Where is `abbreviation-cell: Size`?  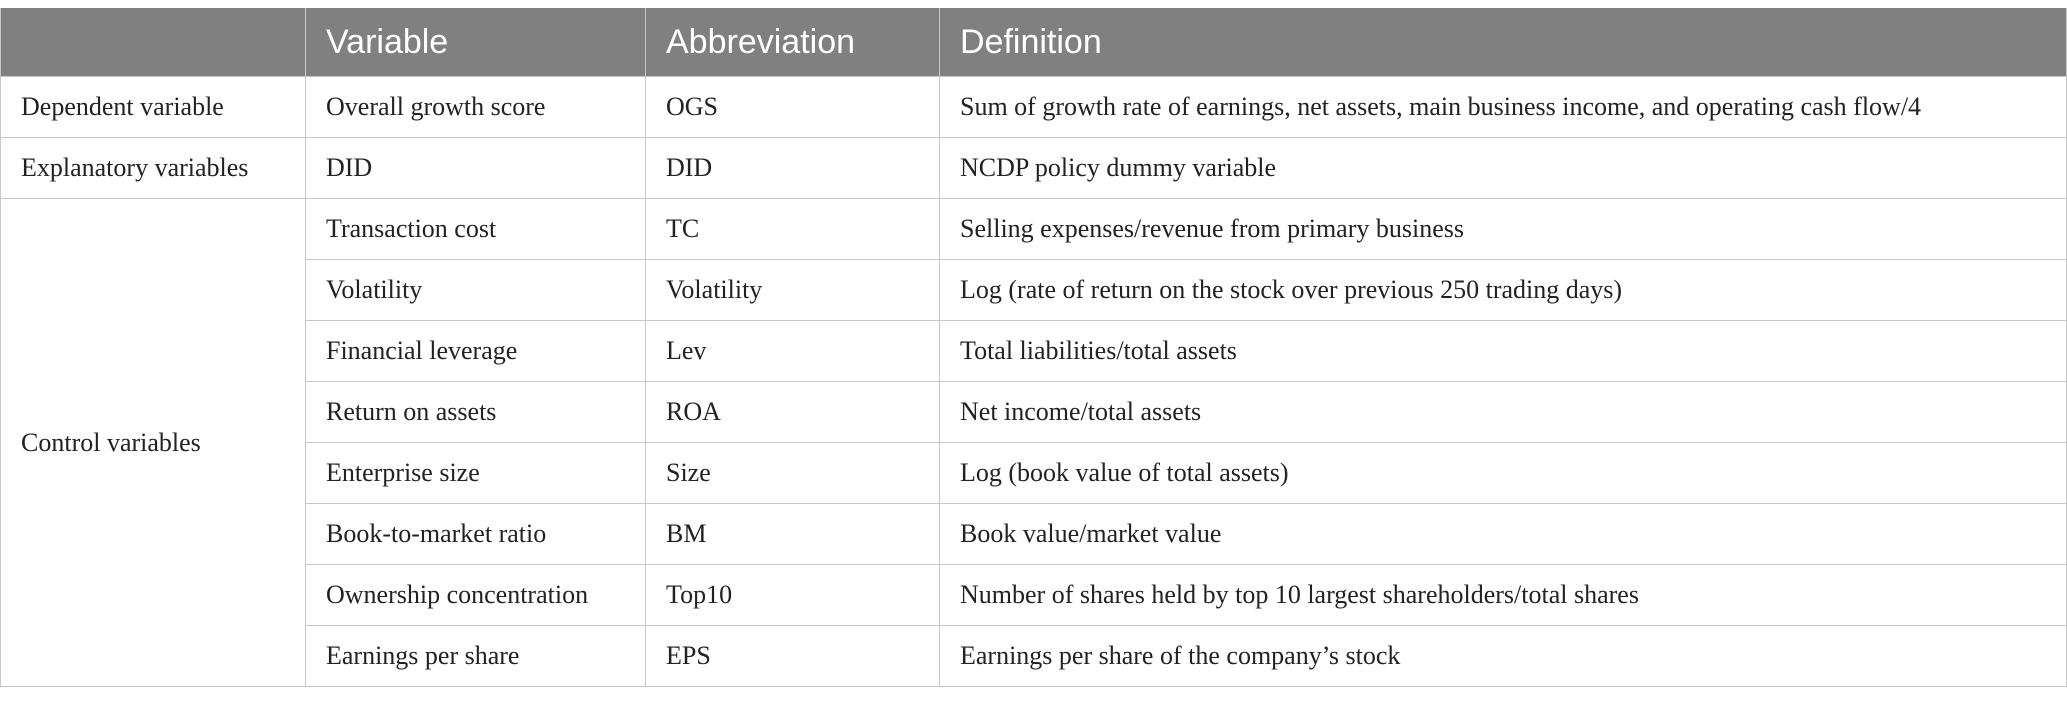
abbreviation-cell: Size is located at coordinates (792, 473).